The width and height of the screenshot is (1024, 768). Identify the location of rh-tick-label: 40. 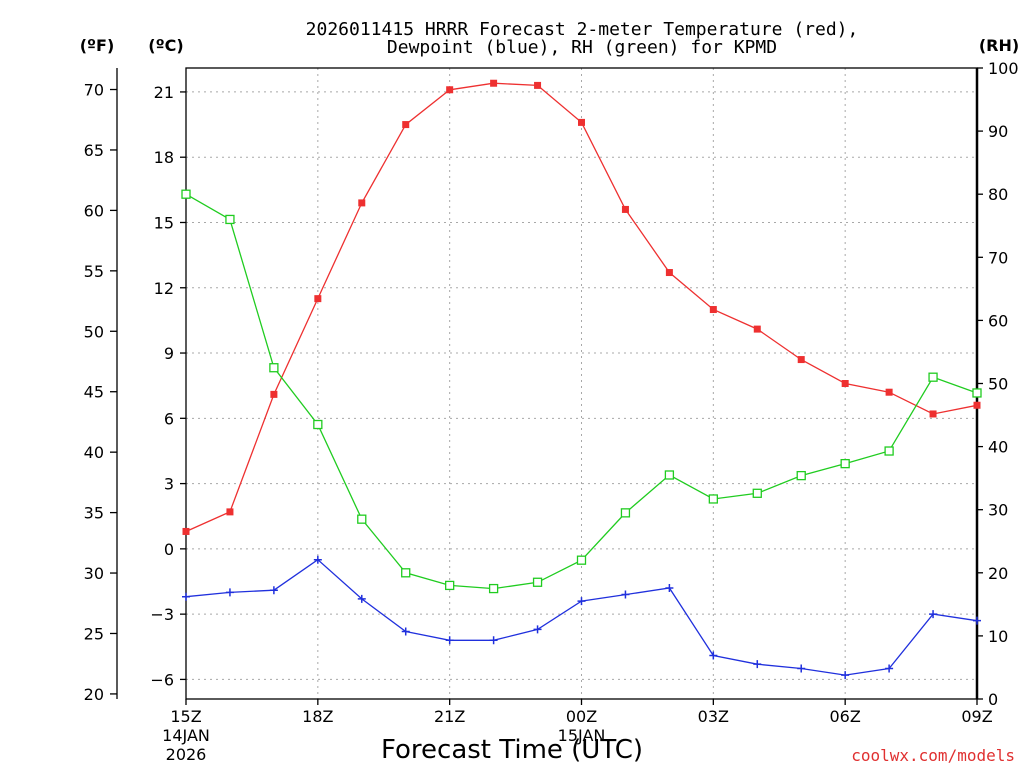
(998, 447).